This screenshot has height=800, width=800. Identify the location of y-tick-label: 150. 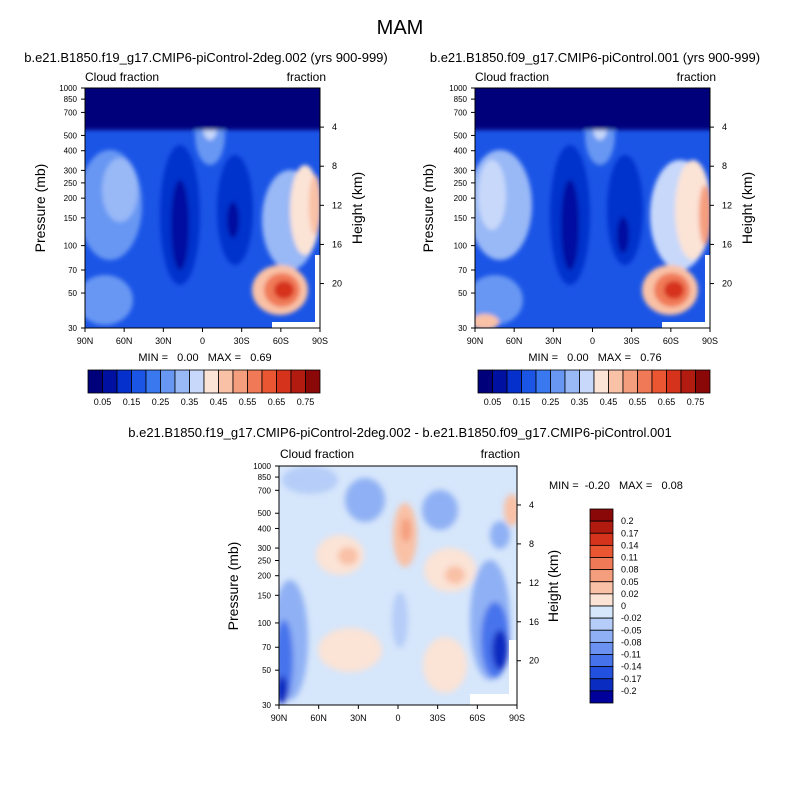
(265, 595).